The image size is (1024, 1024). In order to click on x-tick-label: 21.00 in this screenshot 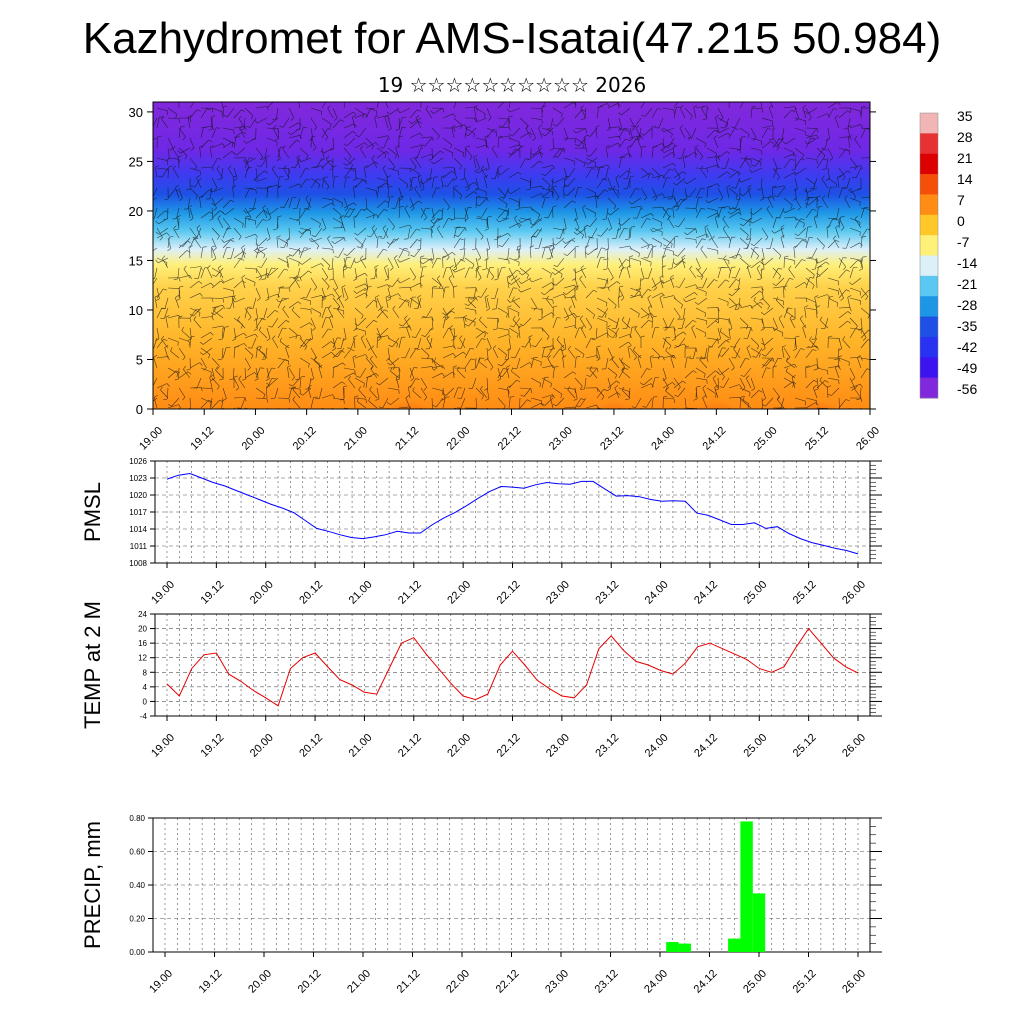, I will do `click(361, 746)`.